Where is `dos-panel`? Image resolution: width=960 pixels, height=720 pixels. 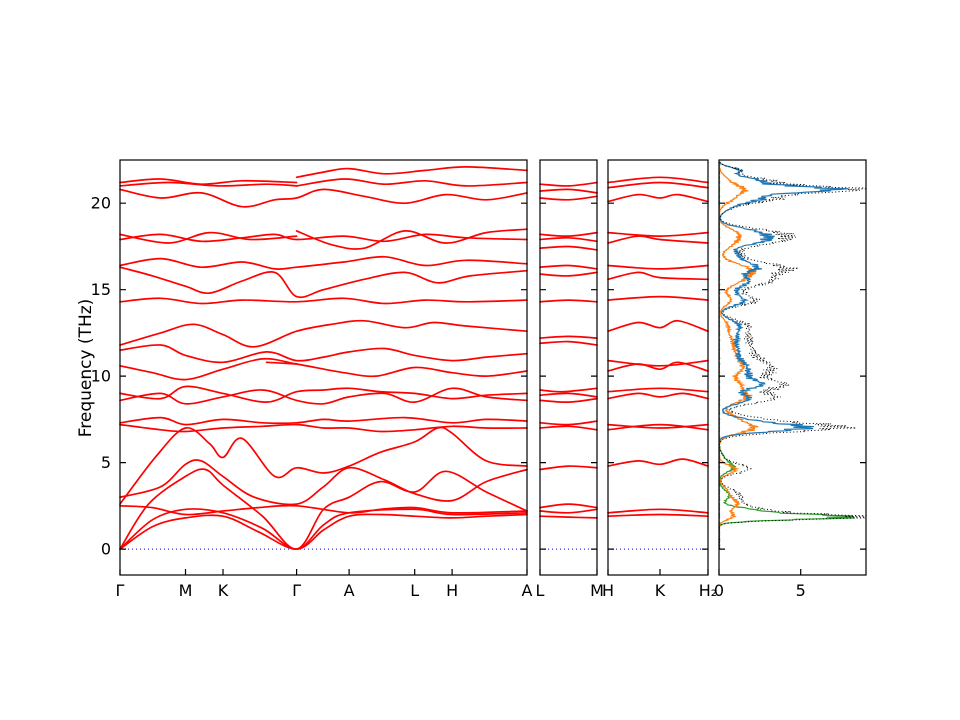
dos-panel is located at coordinates (792, 355).